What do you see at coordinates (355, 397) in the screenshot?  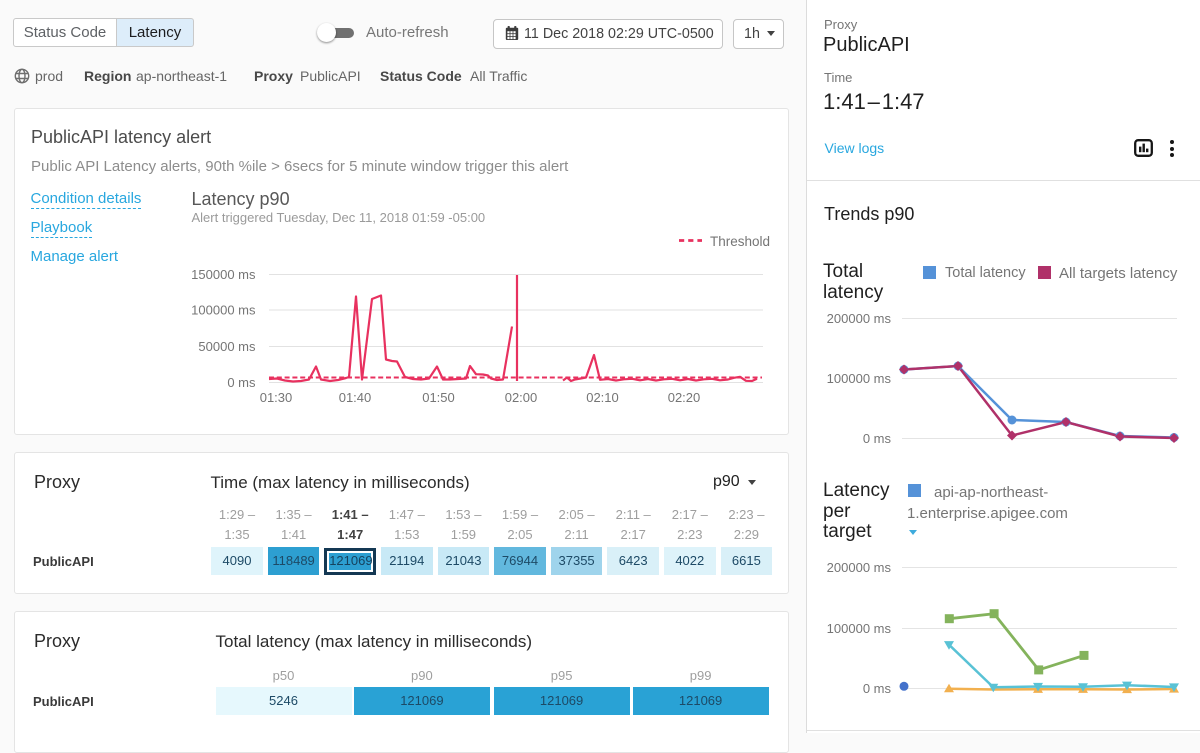 I see `svg-text: 01:40` at bounding box center [355, 397].